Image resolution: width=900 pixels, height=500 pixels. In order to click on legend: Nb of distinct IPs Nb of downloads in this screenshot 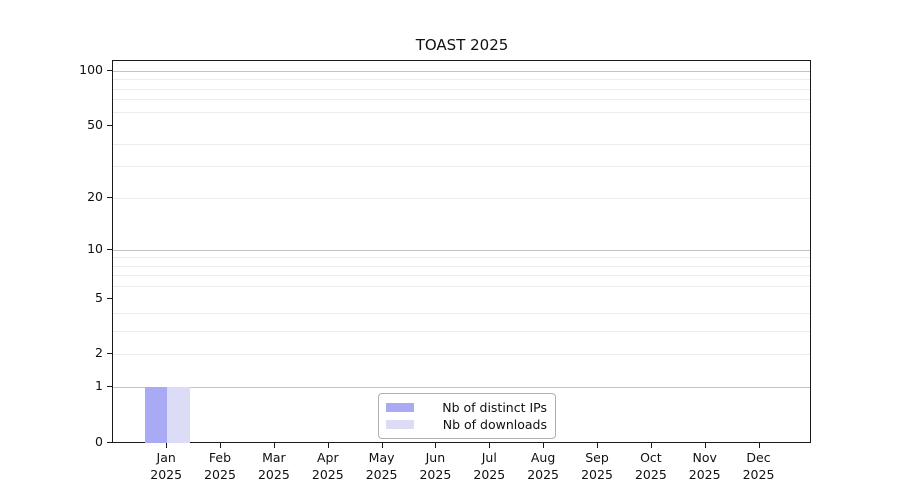, I will do `click(467, 416)`.